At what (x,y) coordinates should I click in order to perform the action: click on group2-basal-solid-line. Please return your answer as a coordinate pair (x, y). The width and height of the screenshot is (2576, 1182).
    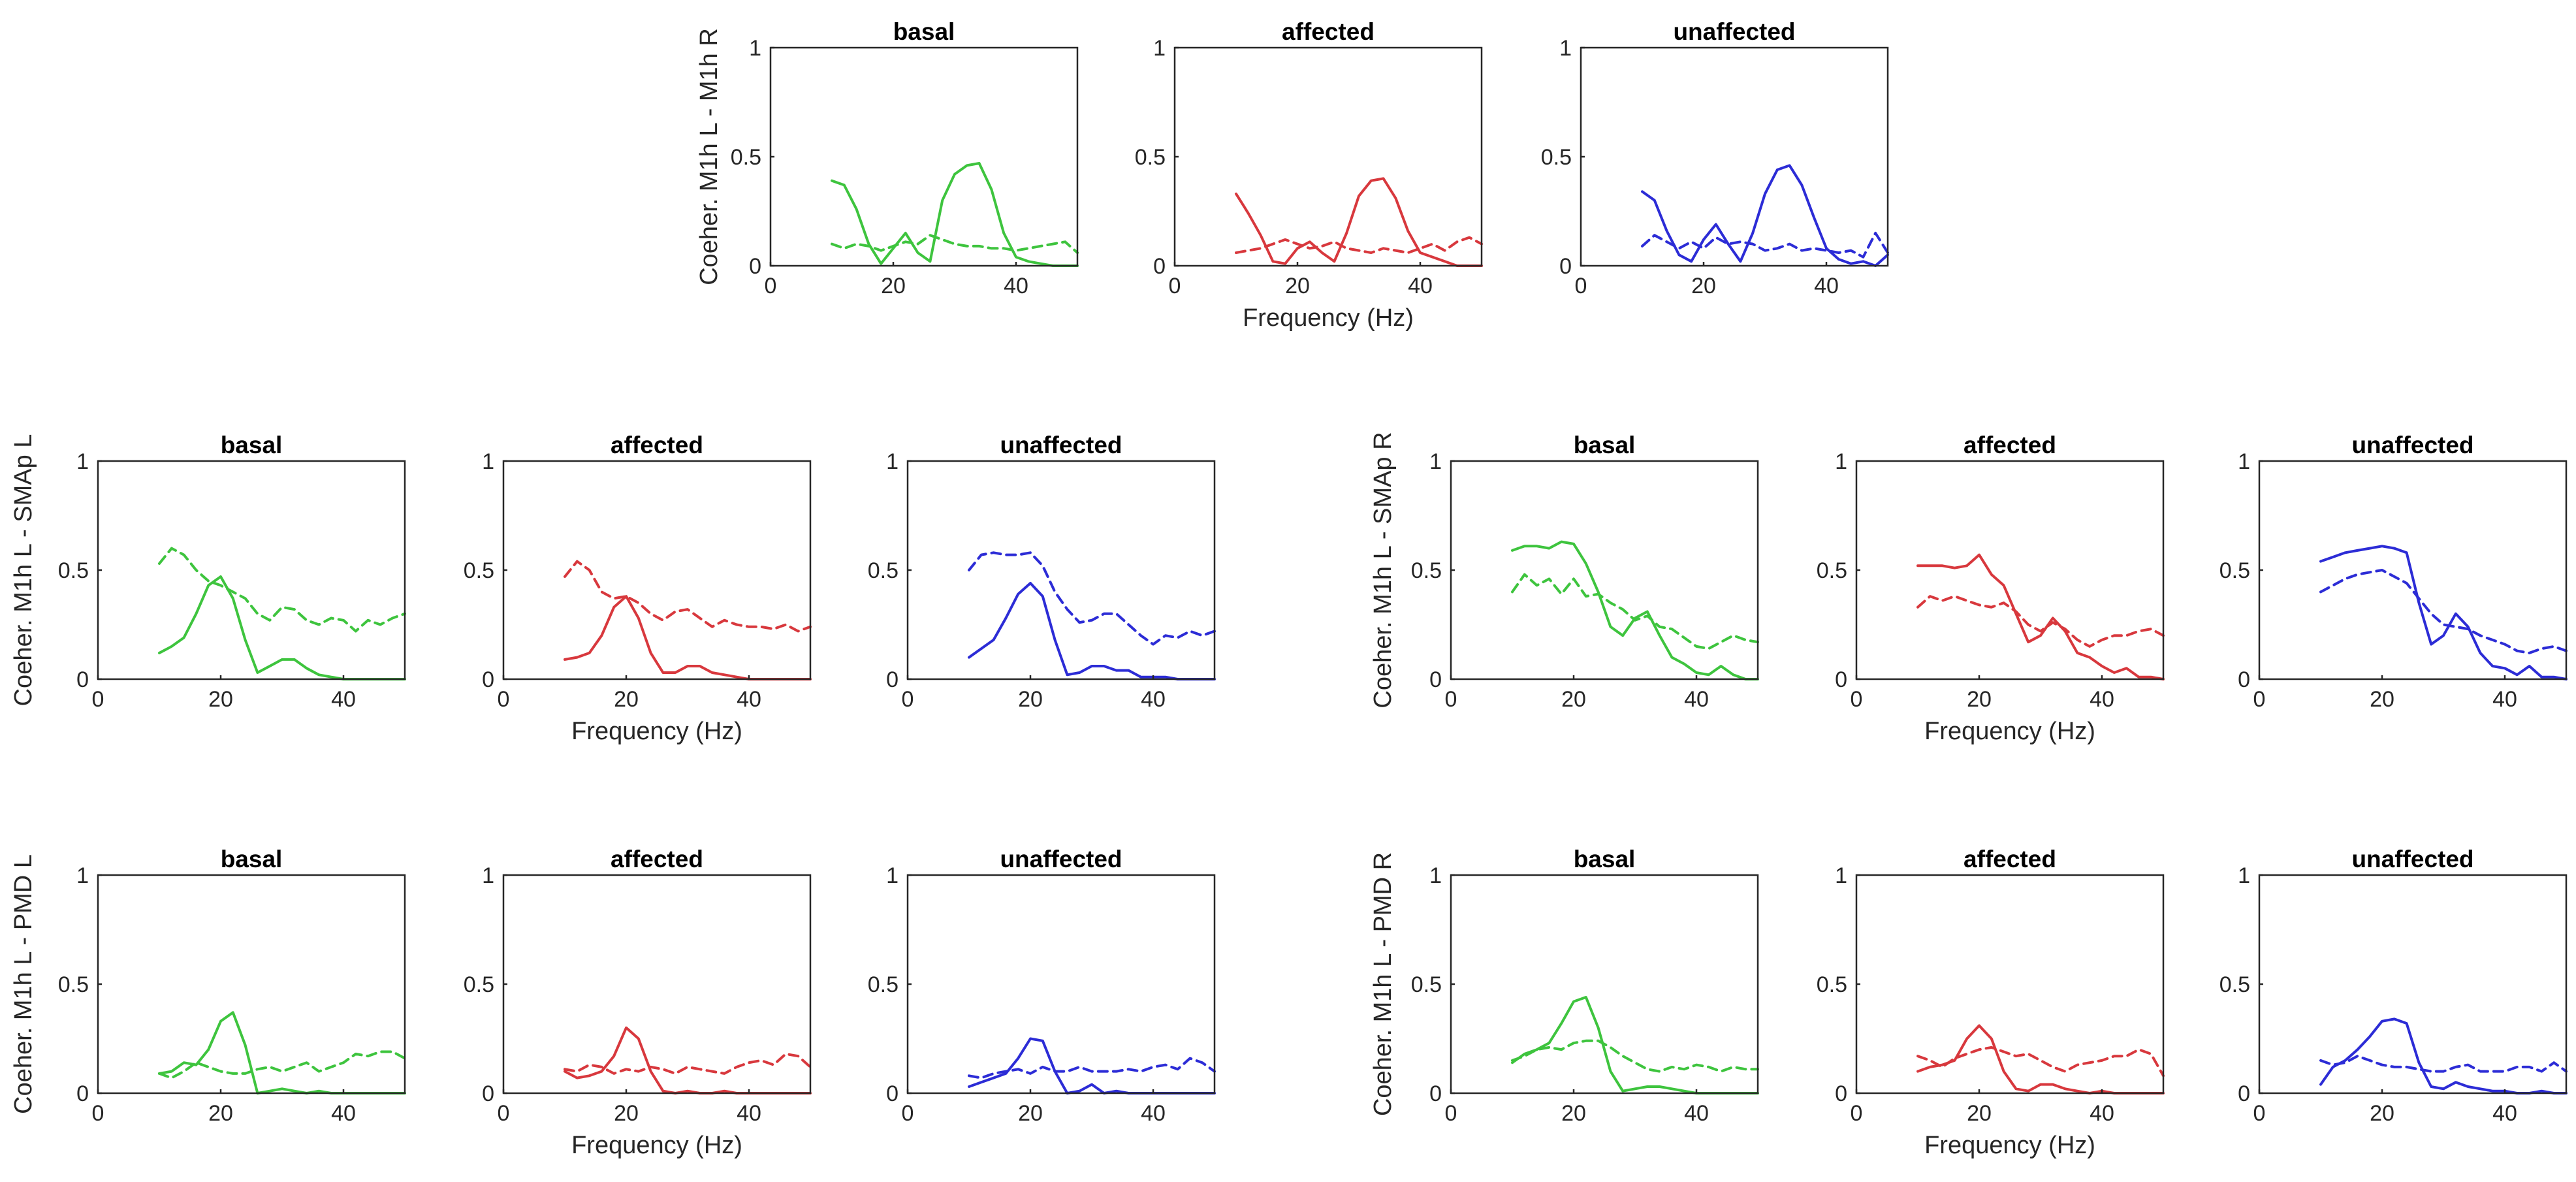
    Looking at the image, I should click on (282, 627).